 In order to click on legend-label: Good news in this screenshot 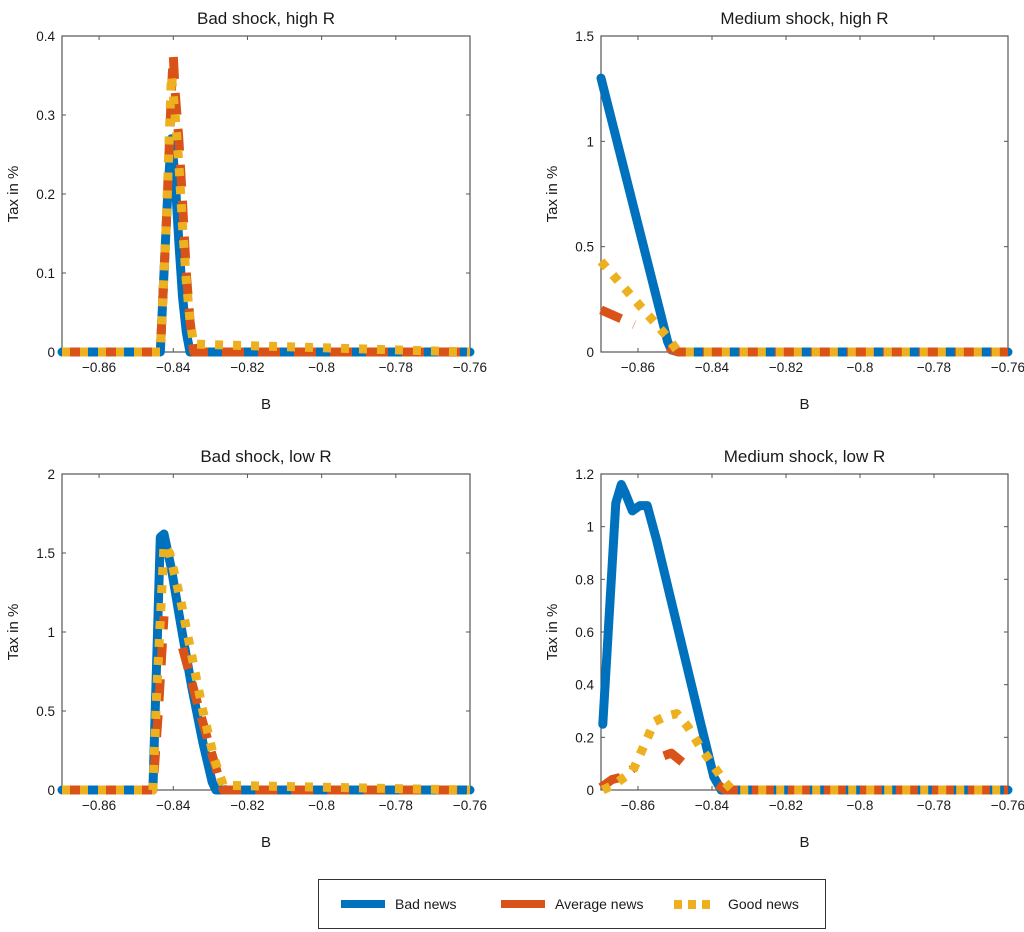, I will do `click(763, 904)`.